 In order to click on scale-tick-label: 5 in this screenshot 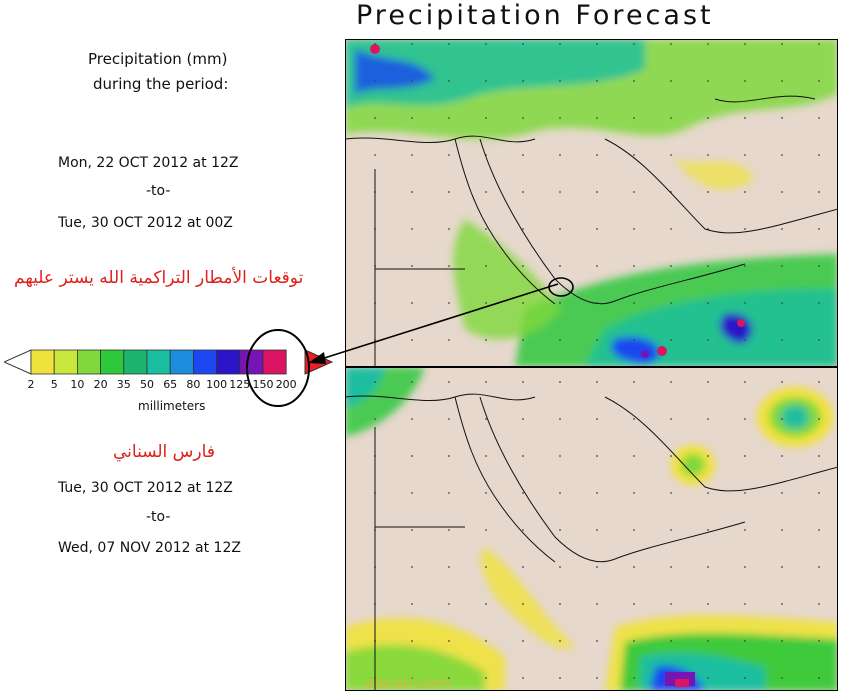, I will do `click(54, 384)`.